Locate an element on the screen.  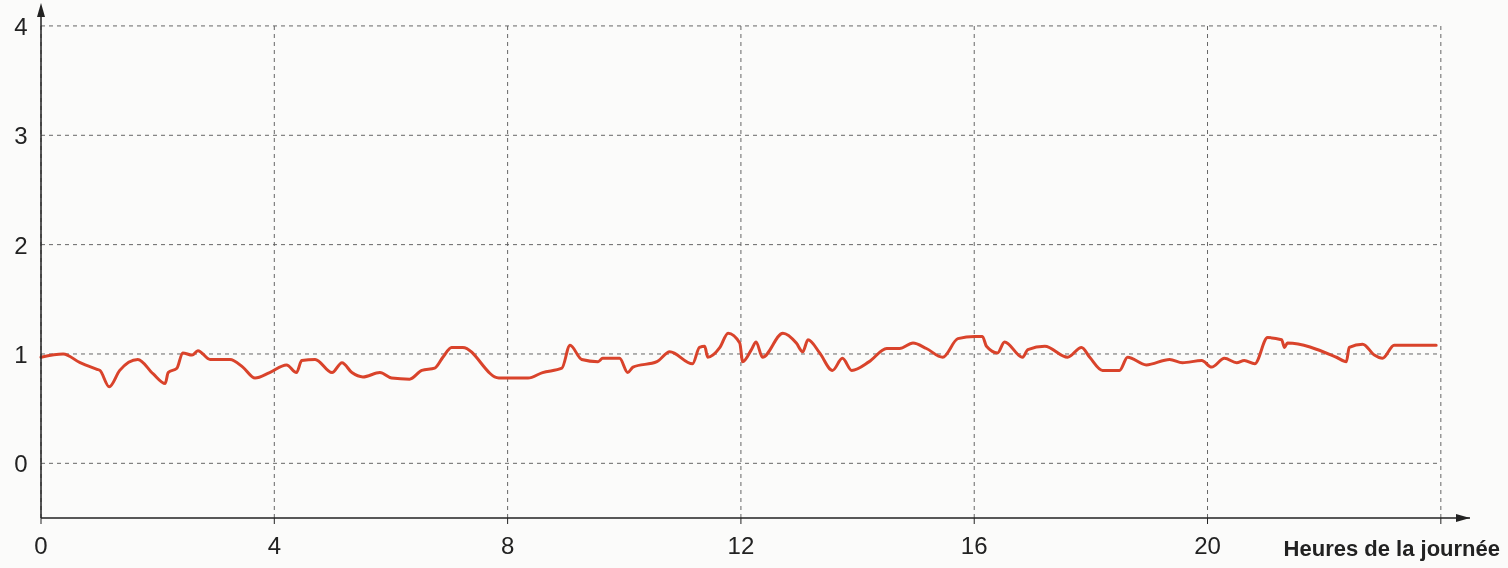
x-tick-label: 16 is located at coordinates (974, 545).